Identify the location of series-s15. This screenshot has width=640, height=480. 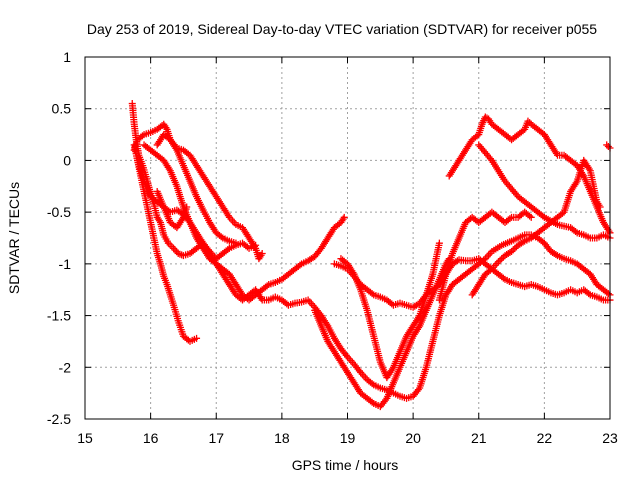
(608, 146).